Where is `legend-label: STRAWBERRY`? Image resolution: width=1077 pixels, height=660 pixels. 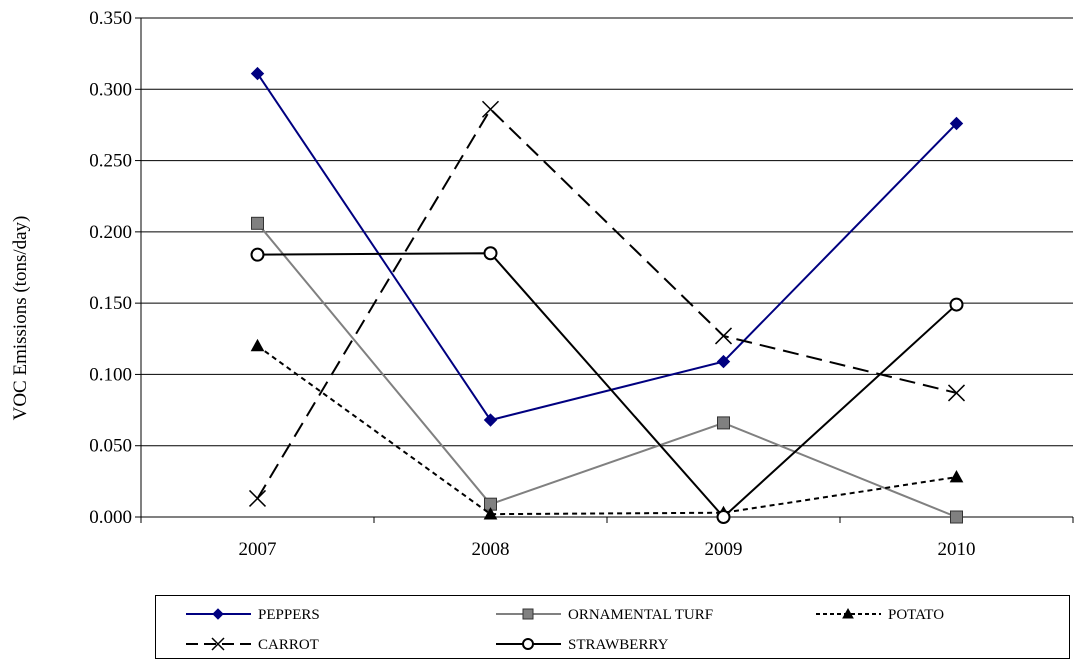
legend-label: STRAWBERRY is located at coordinates (618, 645).